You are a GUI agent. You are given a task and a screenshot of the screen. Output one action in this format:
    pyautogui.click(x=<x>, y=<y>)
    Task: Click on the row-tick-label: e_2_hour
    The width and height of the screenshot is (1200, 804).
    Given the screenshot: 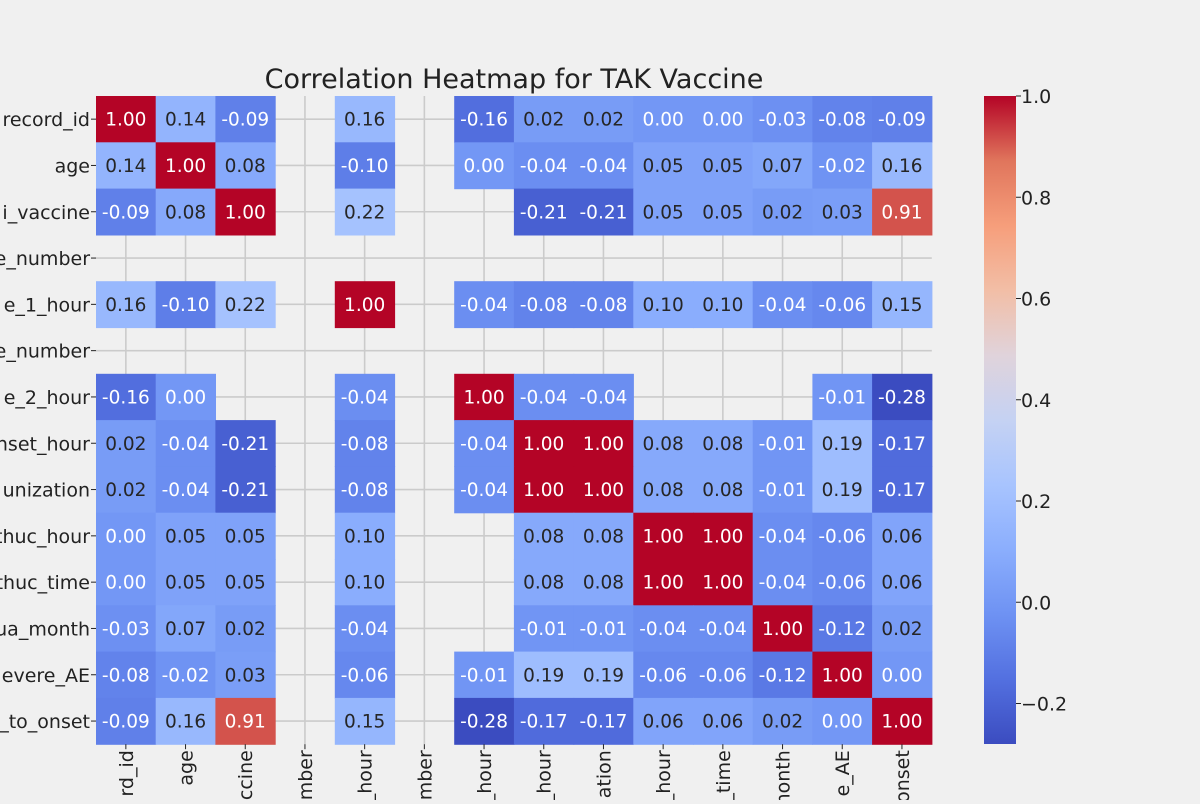 What is the action you would take?
    pyautogui.click(x=47, y=398)
    